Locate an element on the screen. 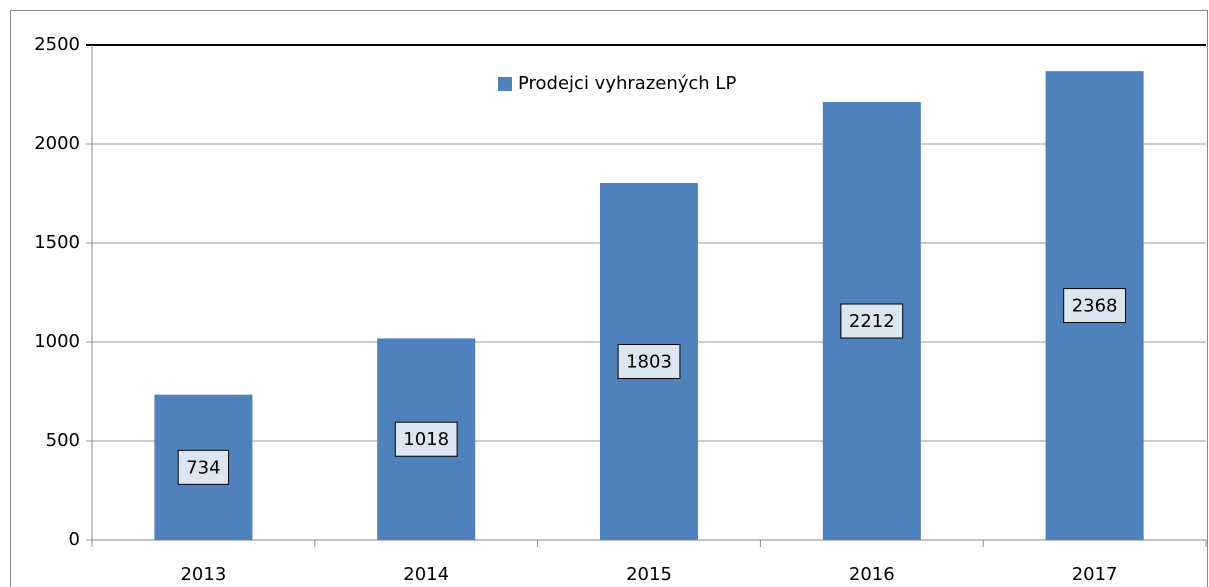  data-label: 2212 is located at coordinates (872, 321).